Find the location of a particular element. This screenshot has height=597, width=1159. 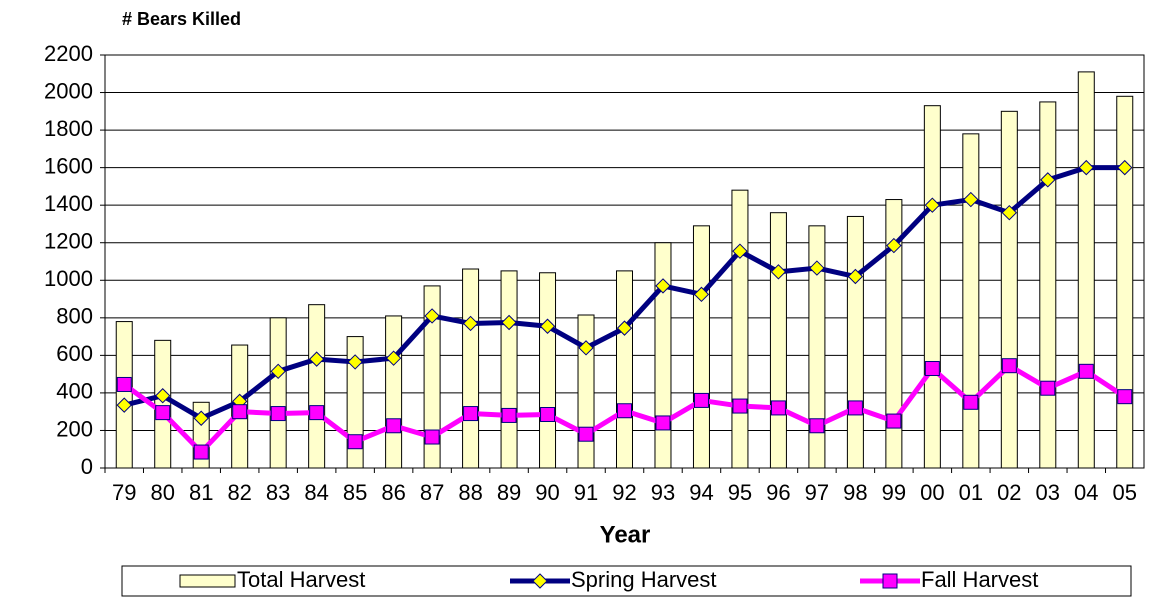

x-tick-label: 89 is located at coordinates (509, 492).